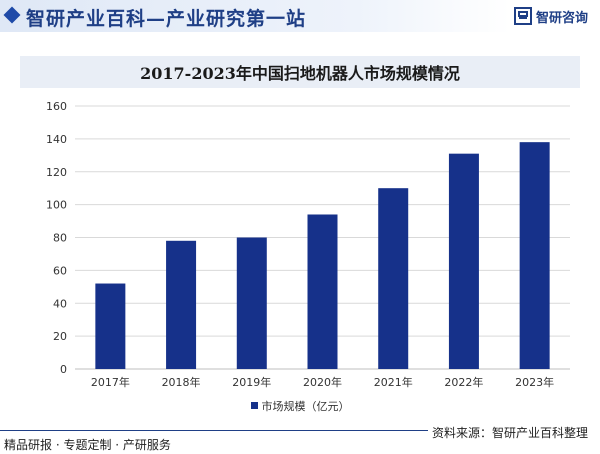  I want to click on x-tick-label: 2022年, so click(463, 382).